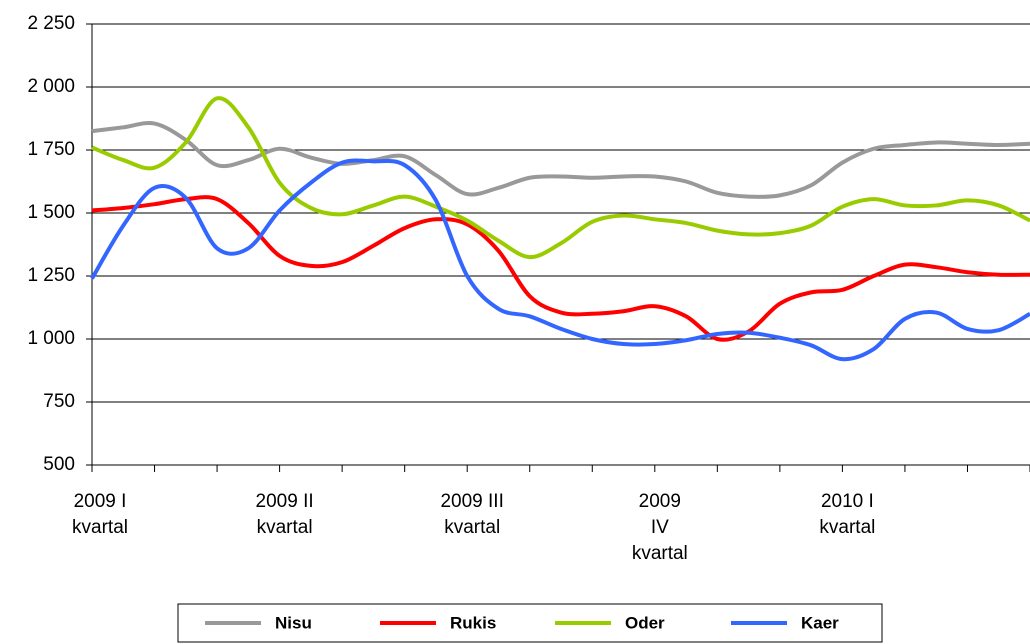 The height and width of the screenshot is (644, 1030). What do you see at coordinates (645, 622) in the screenshot?
I see `legend-label: Oder` at bounding box center [645, 622].